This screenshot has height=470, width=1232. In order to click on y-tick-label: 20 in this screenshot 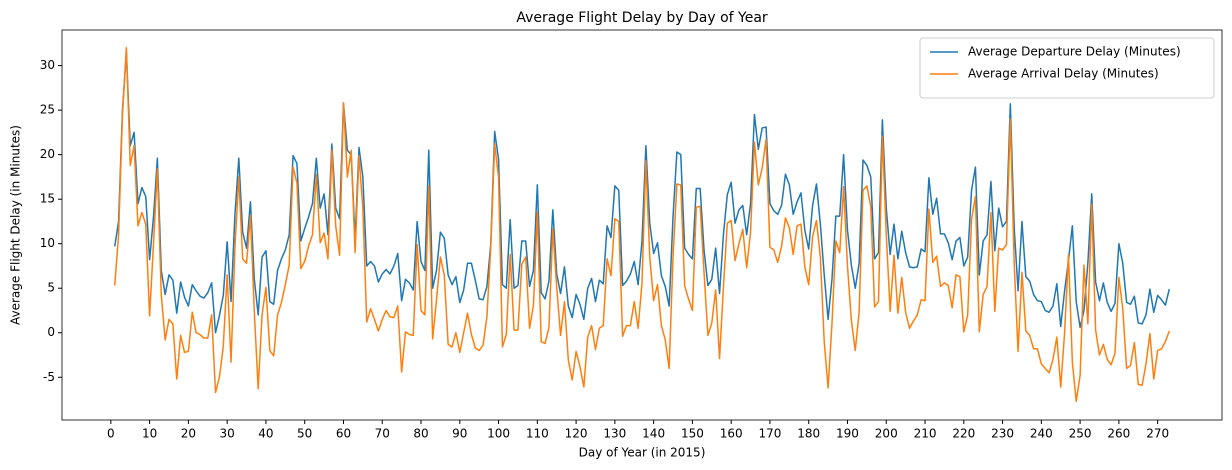, I will do `click(47, 154)`.